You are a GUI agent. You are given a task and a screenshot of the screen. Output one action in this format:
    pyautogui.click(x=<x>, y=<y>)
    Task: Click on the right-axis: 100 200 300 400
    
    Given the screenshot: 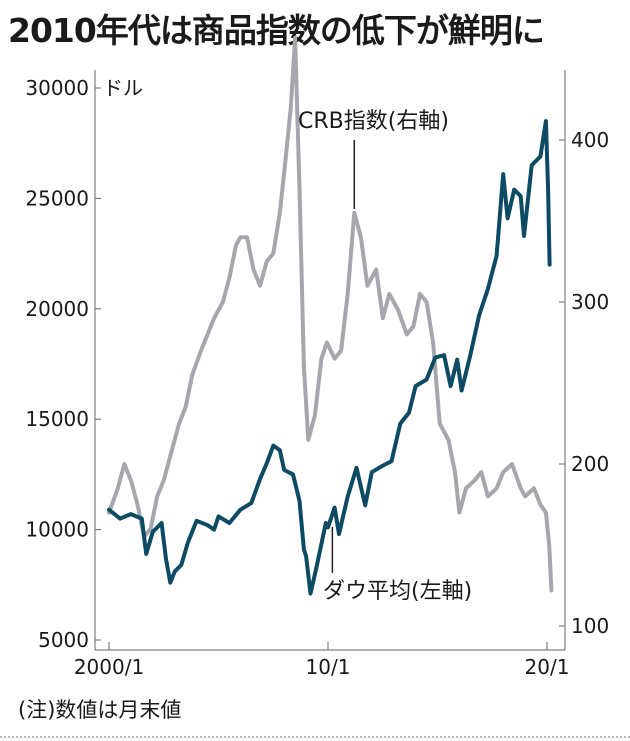 What is the action you would take?
    pyautogui.click(x=584, y=383)
    